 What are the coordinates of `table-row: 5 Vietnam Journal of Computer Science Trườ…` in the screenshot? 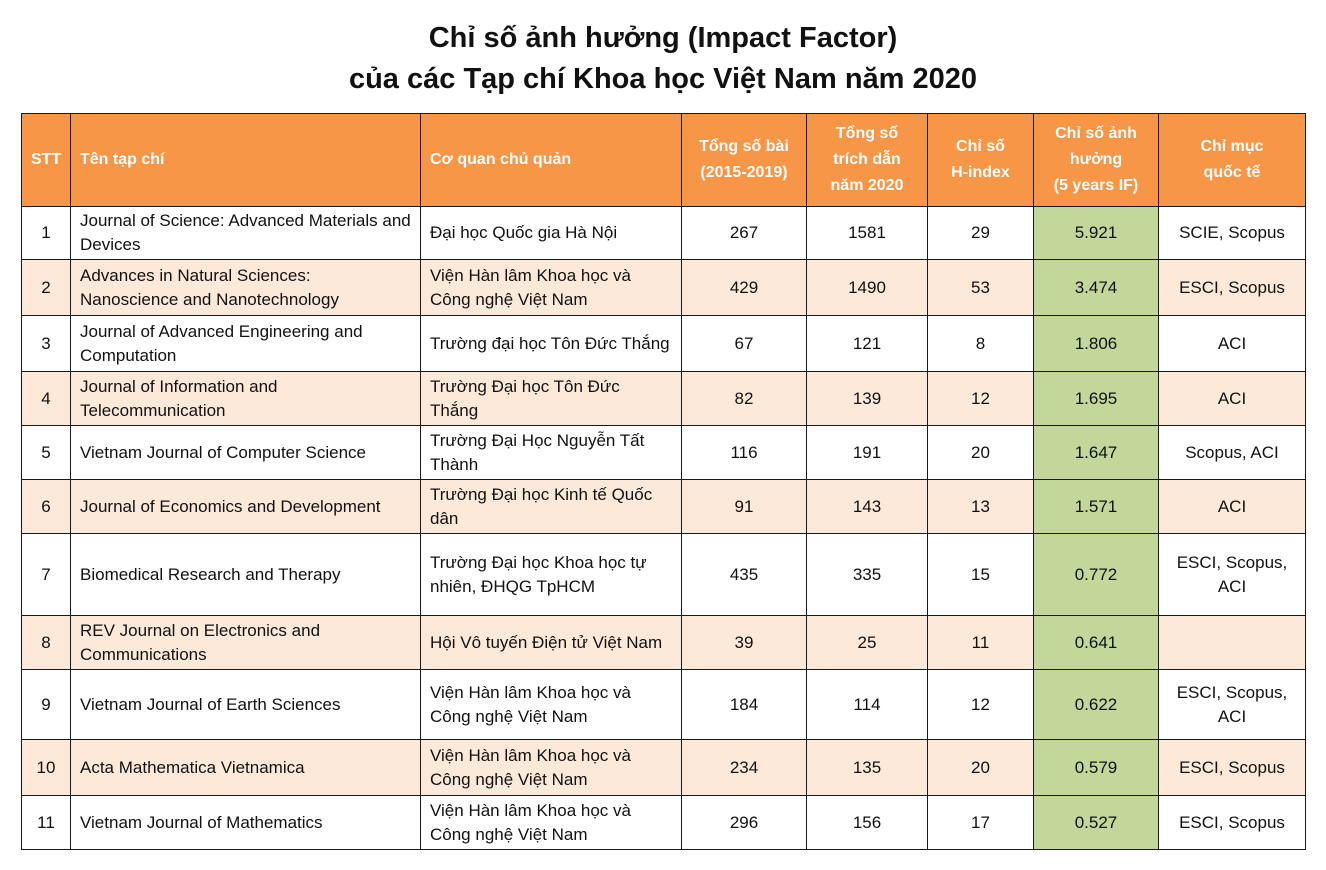 It's located at (663, 452).